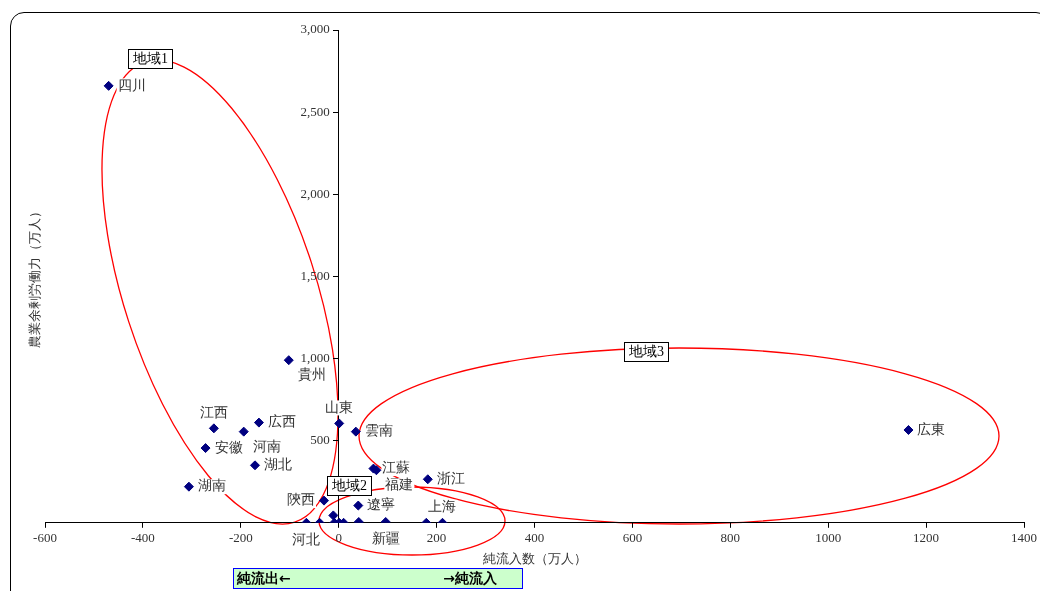  Describe the element at coordinates (315, 29) in the screenshot. I see `y-tick-label: 3,000` at that location.